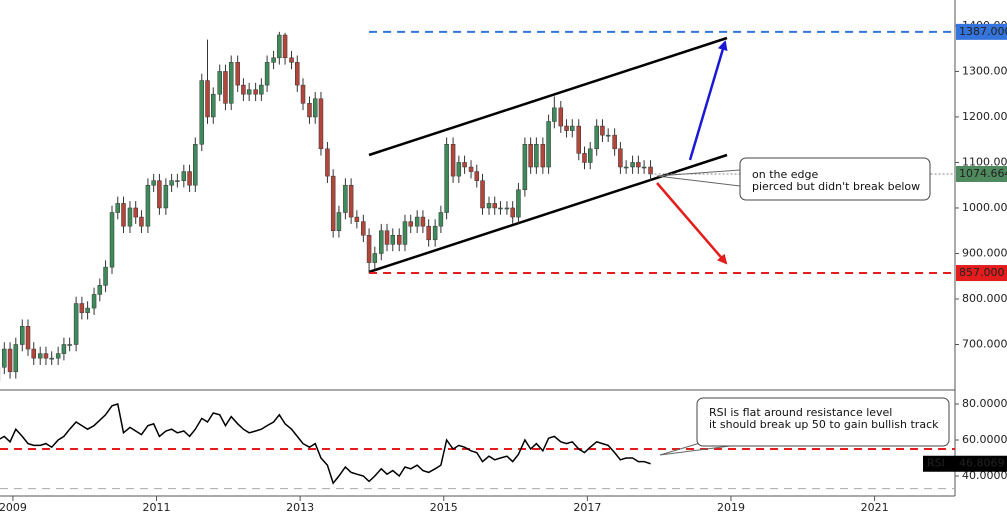 The width and height of the screenshot is (1007, 516). I want to click on x-tick-label: 2021, so click(875, 507).